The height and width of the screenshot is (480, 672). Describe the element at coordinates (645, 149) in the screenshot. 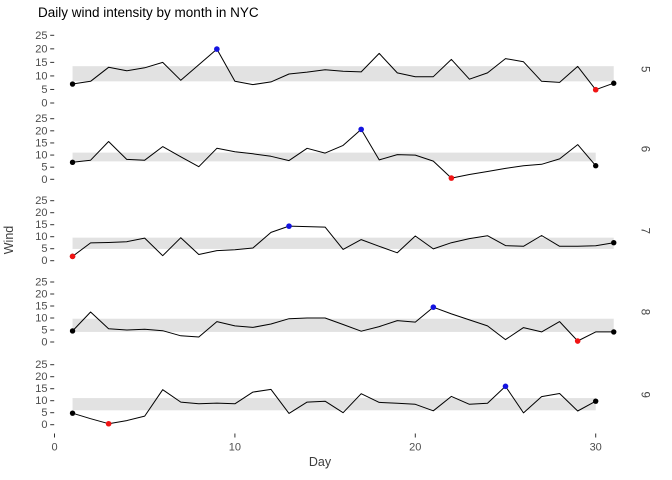

I see `facet-strip-label-6: 6` at that location.